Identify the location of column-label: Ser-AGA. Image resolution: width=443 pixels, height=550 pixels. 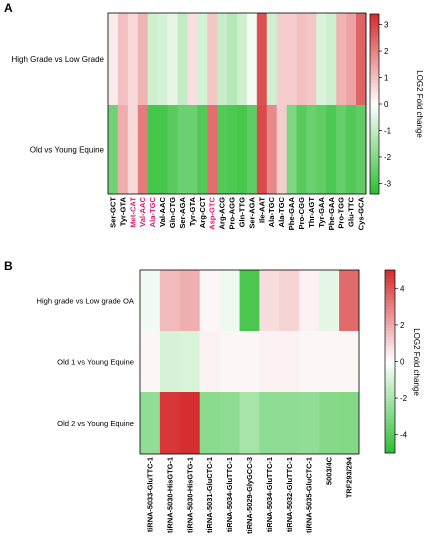
(182, 212).